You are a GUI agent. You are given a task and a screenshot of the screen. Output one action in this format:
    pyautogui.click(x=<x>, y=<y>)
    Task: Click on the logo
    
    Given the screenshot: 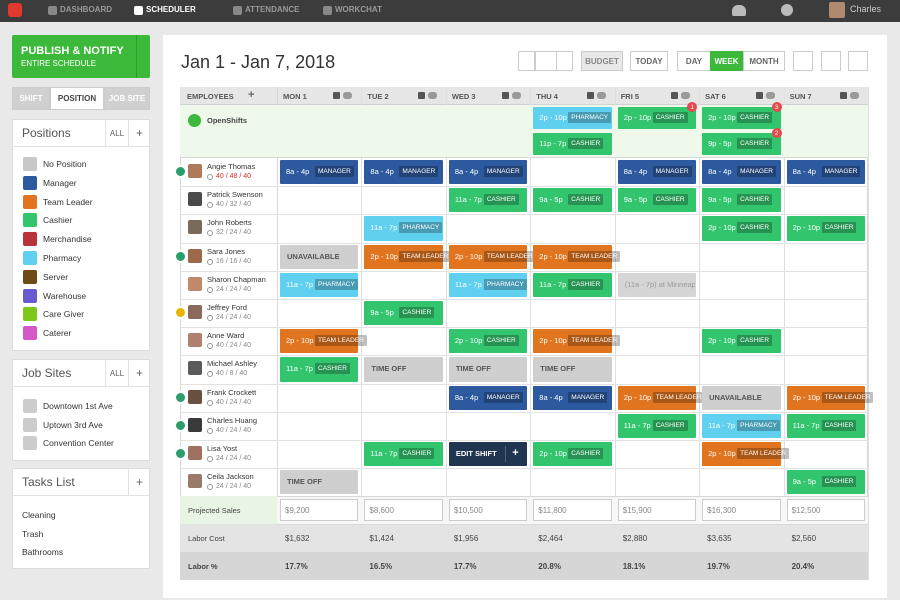 What is the action you would take?
    pyautogui.click(x=15, y=10)
    